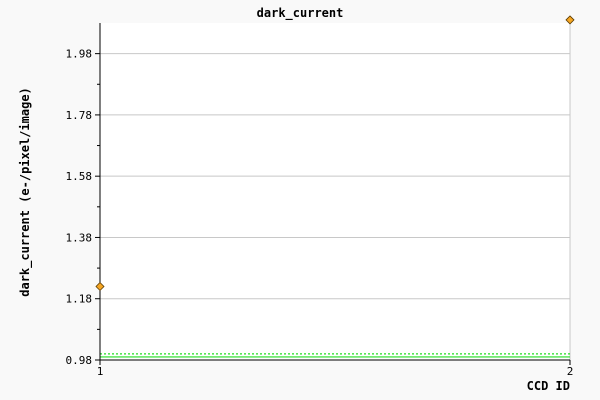  Describe the element at coordinates (25, 192) in the screenshot. I see `y-axis-title: dark_current (e-/pixel/image)` at that location.